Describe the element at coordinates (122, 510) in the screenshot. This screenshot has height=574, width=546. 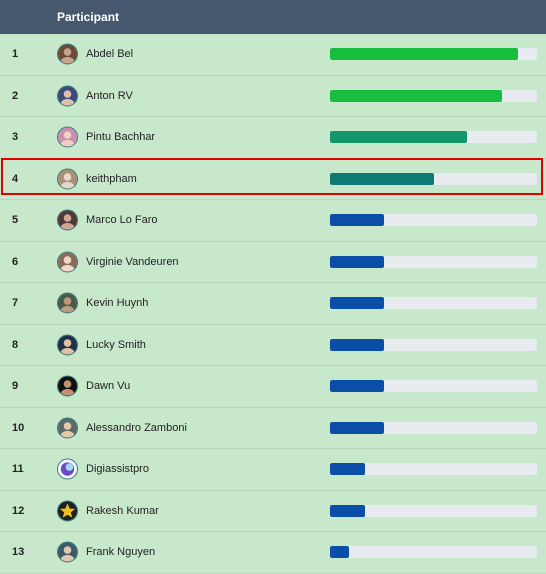
I see `participant-name: Rakesh Kumar` at that location.